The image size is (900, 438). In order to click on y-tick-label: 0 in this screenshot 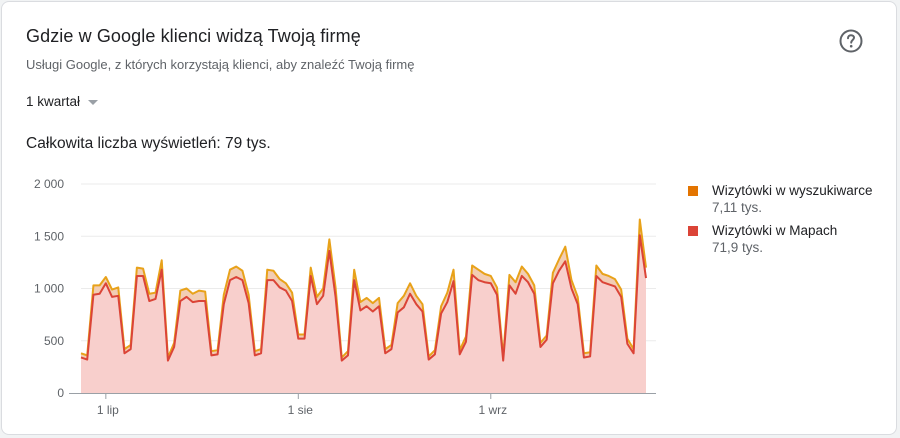, I will do `click(60, 393)`.